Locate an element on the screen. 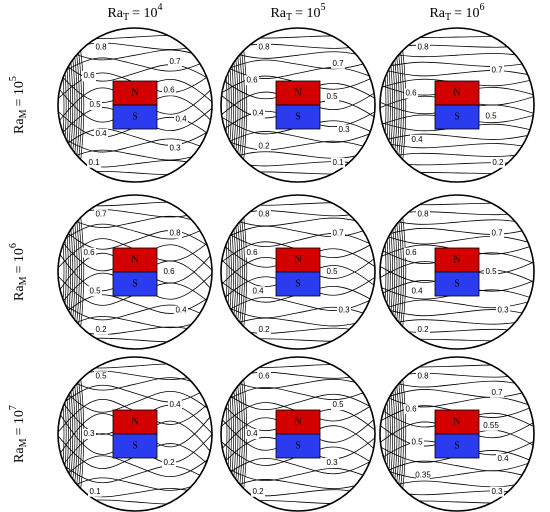  exponent: 6 is located at coordinates (482, 7).